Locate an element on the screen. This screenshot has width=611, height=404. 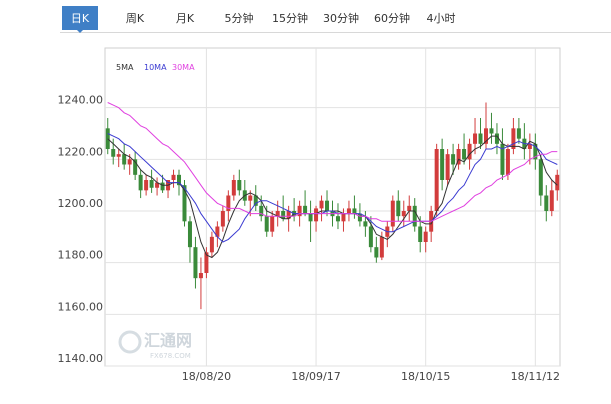
y-tick-label: 1160.00 is located at coordinates (81, 306).